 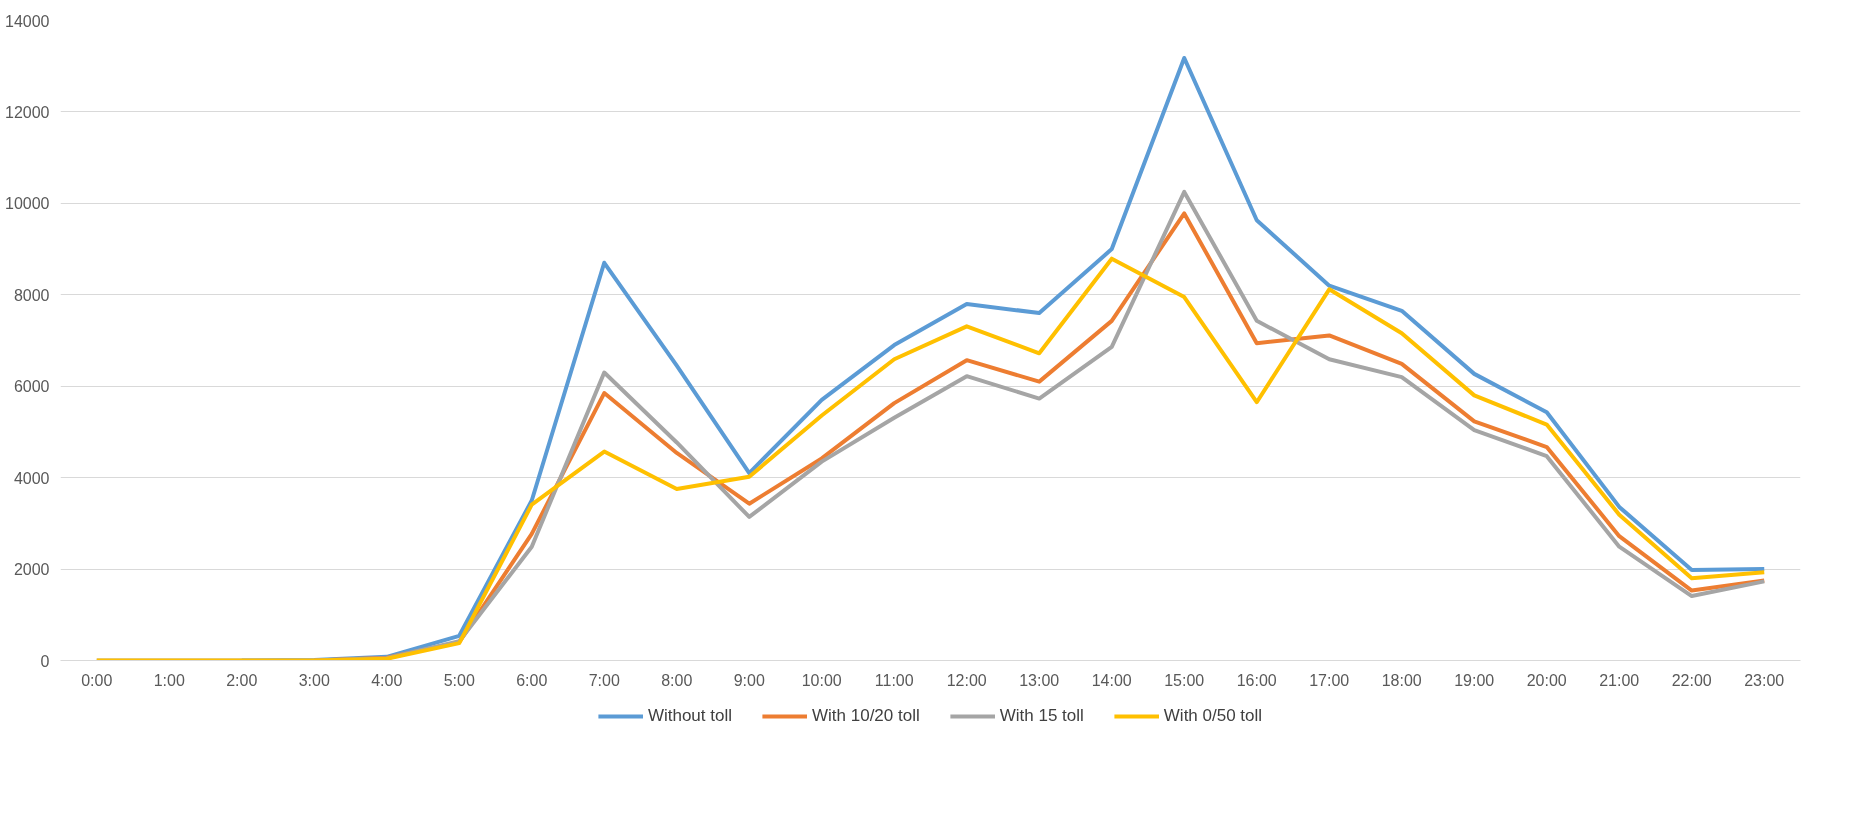 What do you see at coordinates (1184, 680) in the screenshot?
I see `x-tick-label: 15:00` at bounding box center [1184, 680].